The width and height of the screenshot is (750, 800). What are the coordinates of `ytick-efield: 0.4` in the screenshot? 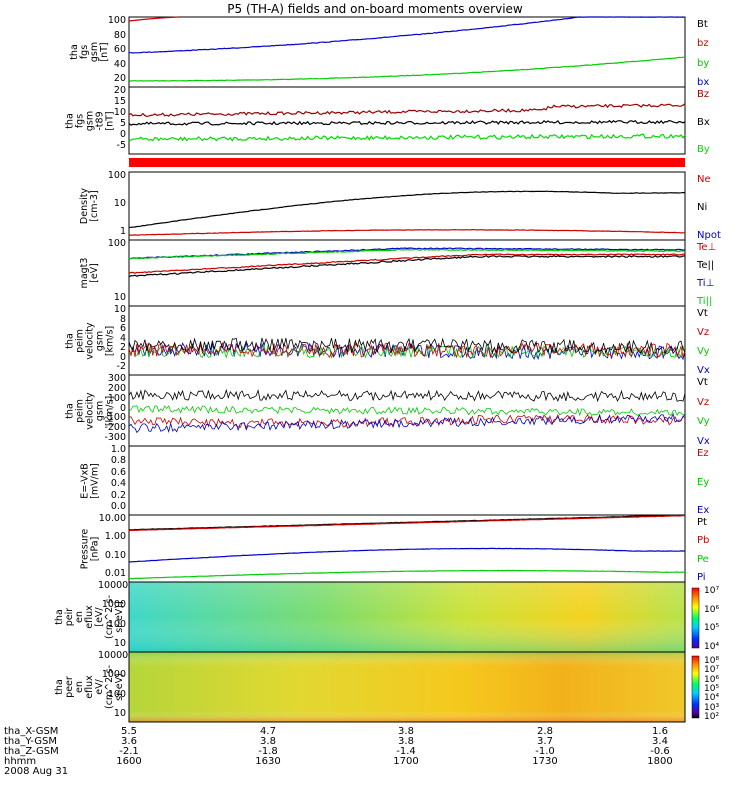 It's located at (118, 484).